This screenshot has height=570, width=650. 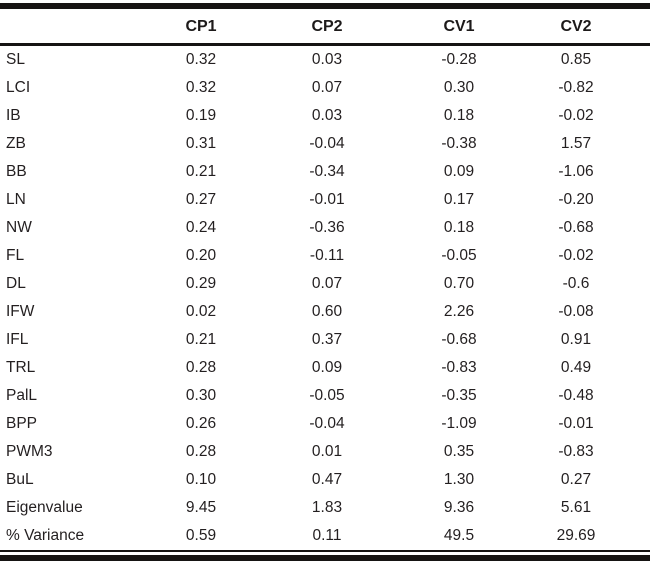 I want to click on row-label: SL, so click(x=15, y=59).